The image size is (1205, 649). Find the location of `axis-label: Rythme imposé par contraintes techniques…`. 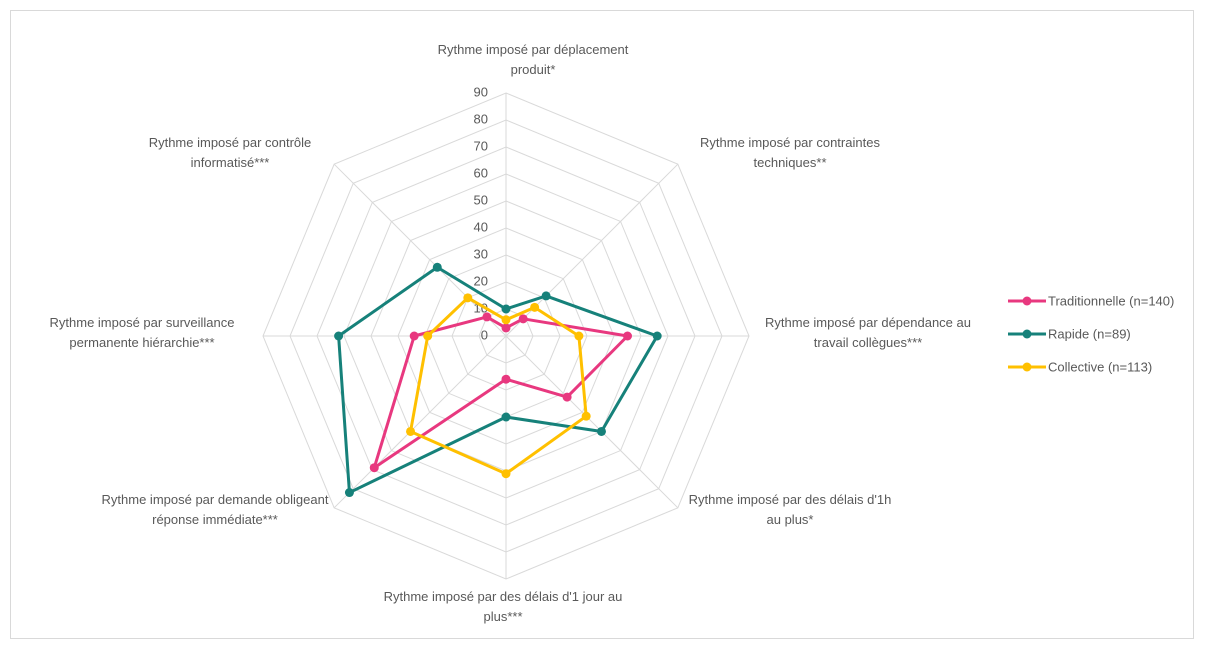

axis-label: Rythme imposé par contraintes techniques… is located at coordinates (790, 152).